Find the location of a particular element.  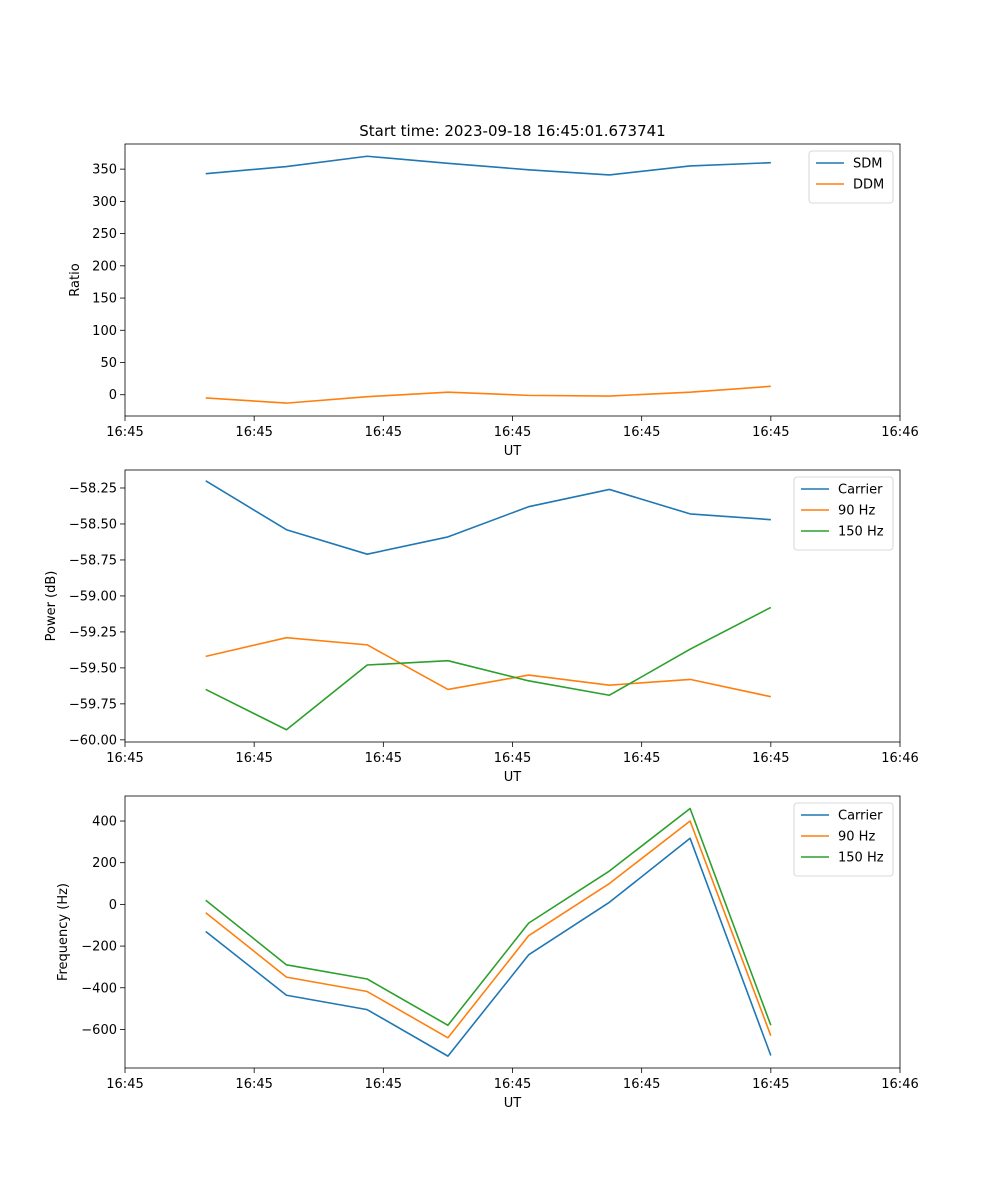

y-tick-label: −200 is located at coordinates (99, 947).